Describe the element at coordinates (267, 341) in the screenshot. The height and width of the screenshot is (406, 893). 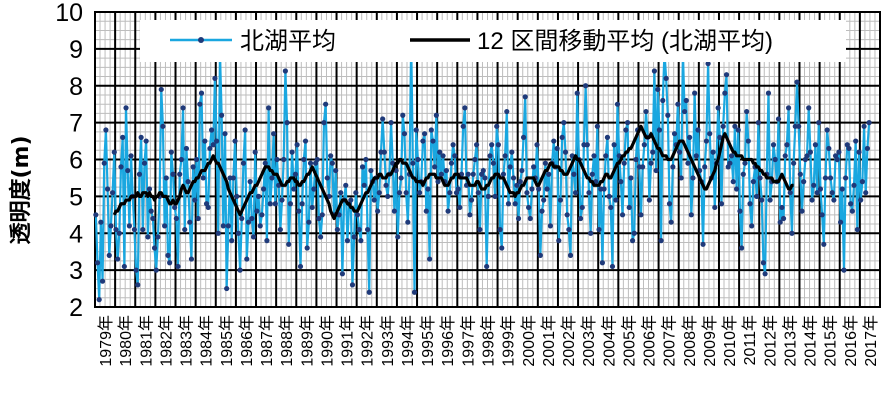
I see `x-tick-label: 1987年` at that location.